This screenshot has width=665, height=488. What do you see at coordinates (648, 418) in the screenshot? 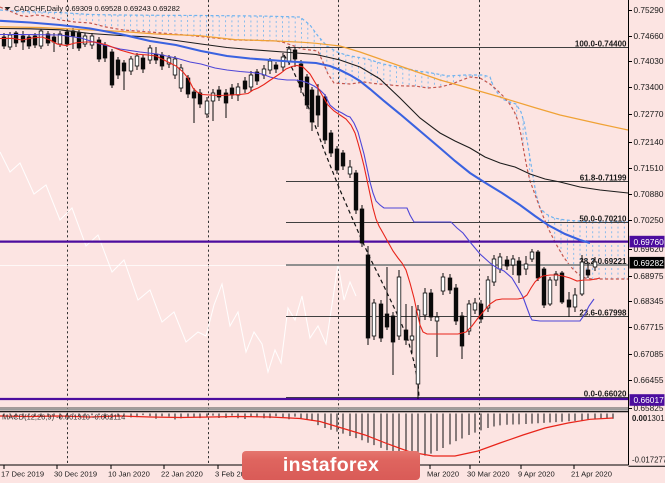
I see `svg-text: 0.001301` at bounding box center [648, 418].